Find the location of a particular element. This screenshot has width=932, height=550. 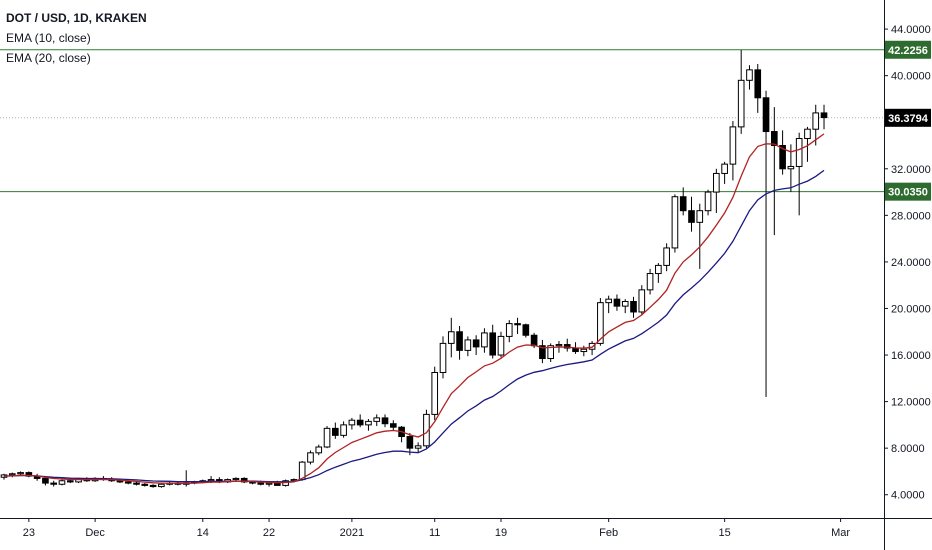

x-tick-label: 11 is located at coordinates (434, 533).